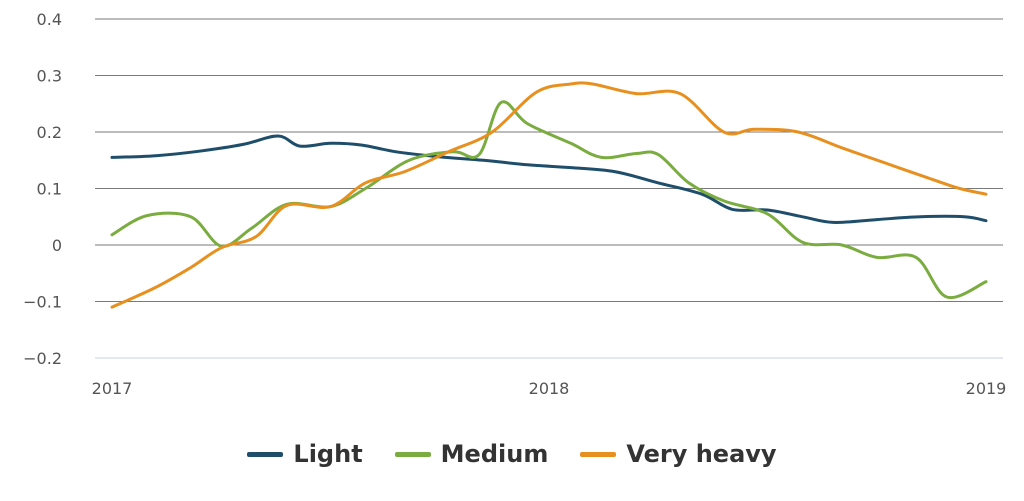  Describe the element at coordinates (42, 302) in the screenshot. I see `y-tick-label: −0.1` at that location.